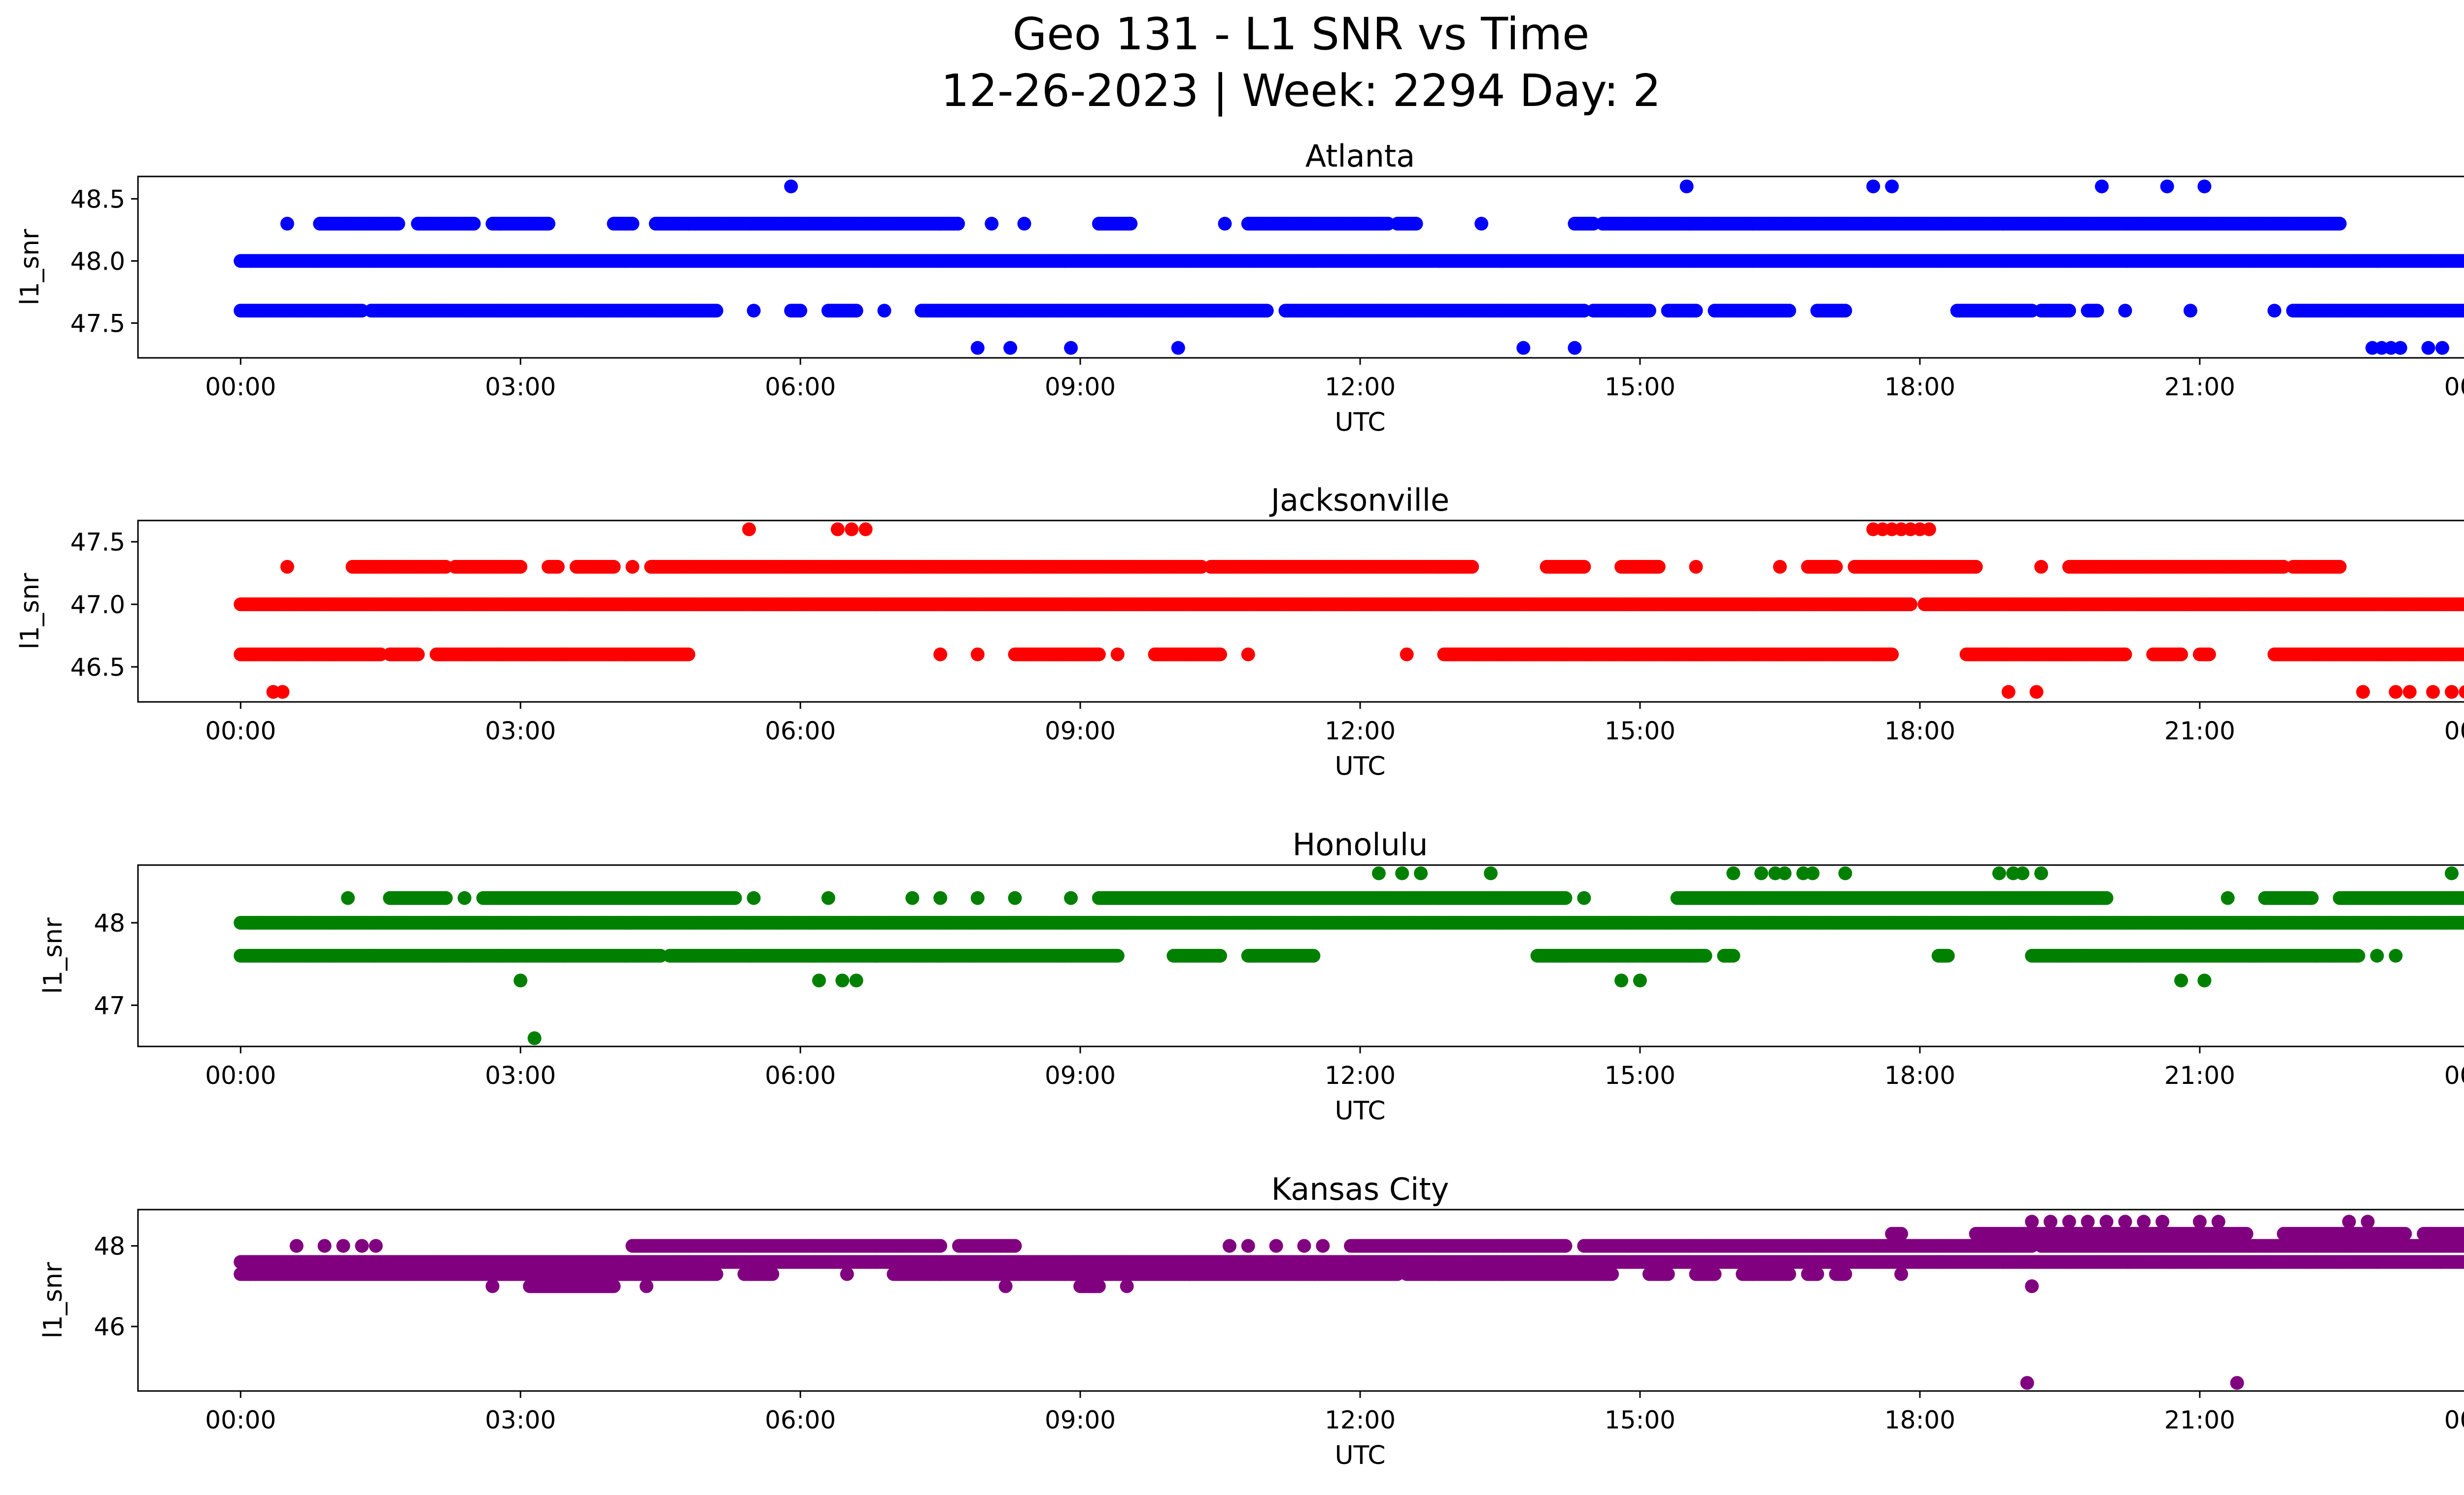  Describe the element at coordinates (1360, 156) in the screenshot. I see `panel-title: Atlanta` at that location.